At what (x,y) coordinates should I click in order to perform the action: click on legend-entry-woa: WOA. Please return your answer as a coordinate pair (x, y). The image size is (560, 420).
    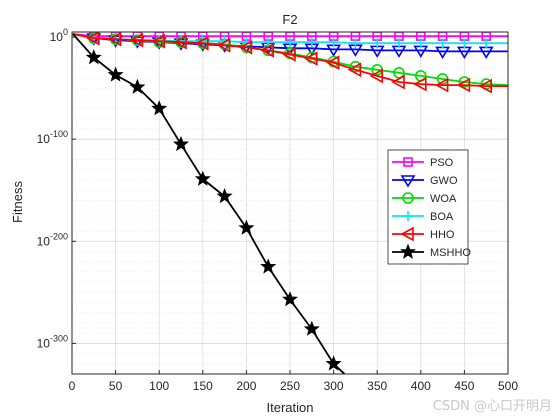
    Looking at the image, I should click on (424, 198).